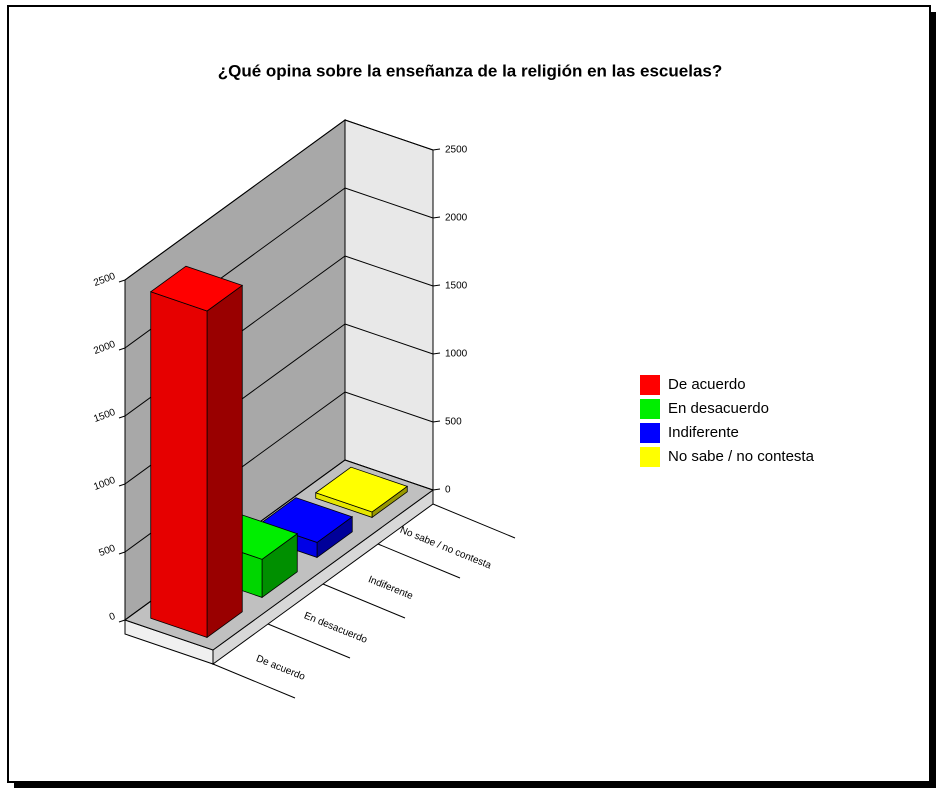 Image resolution: width=940 pixels, height=798 pixels. Describe the element at coordinates (718, 408) in the screenshot. I see `legend-label: En desacuerdo` at that location.